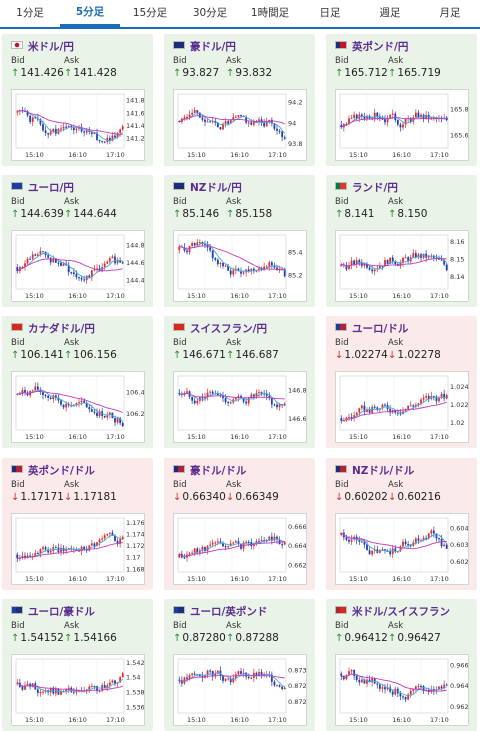  Describe the element at coordinates (240, 125) in the screenshot. I see `candlestick-chart: 94.2 94 93.8 15:10 16:10 17:10` at that location.